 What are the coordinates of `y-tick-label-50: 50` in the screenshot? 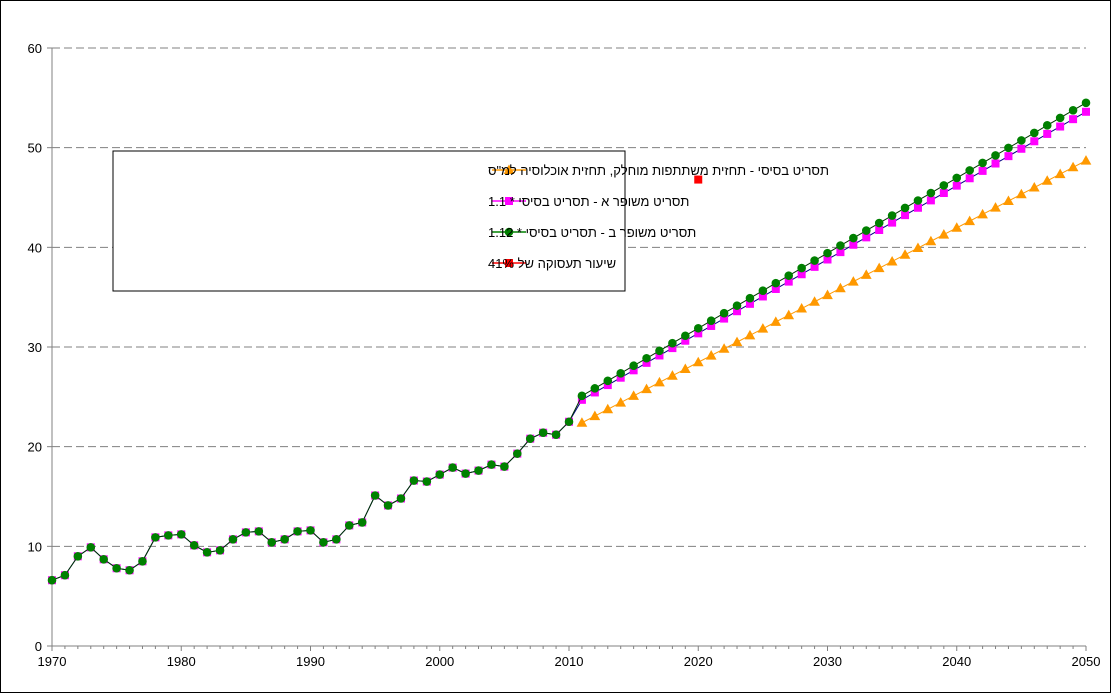 It's located at (35, 148).